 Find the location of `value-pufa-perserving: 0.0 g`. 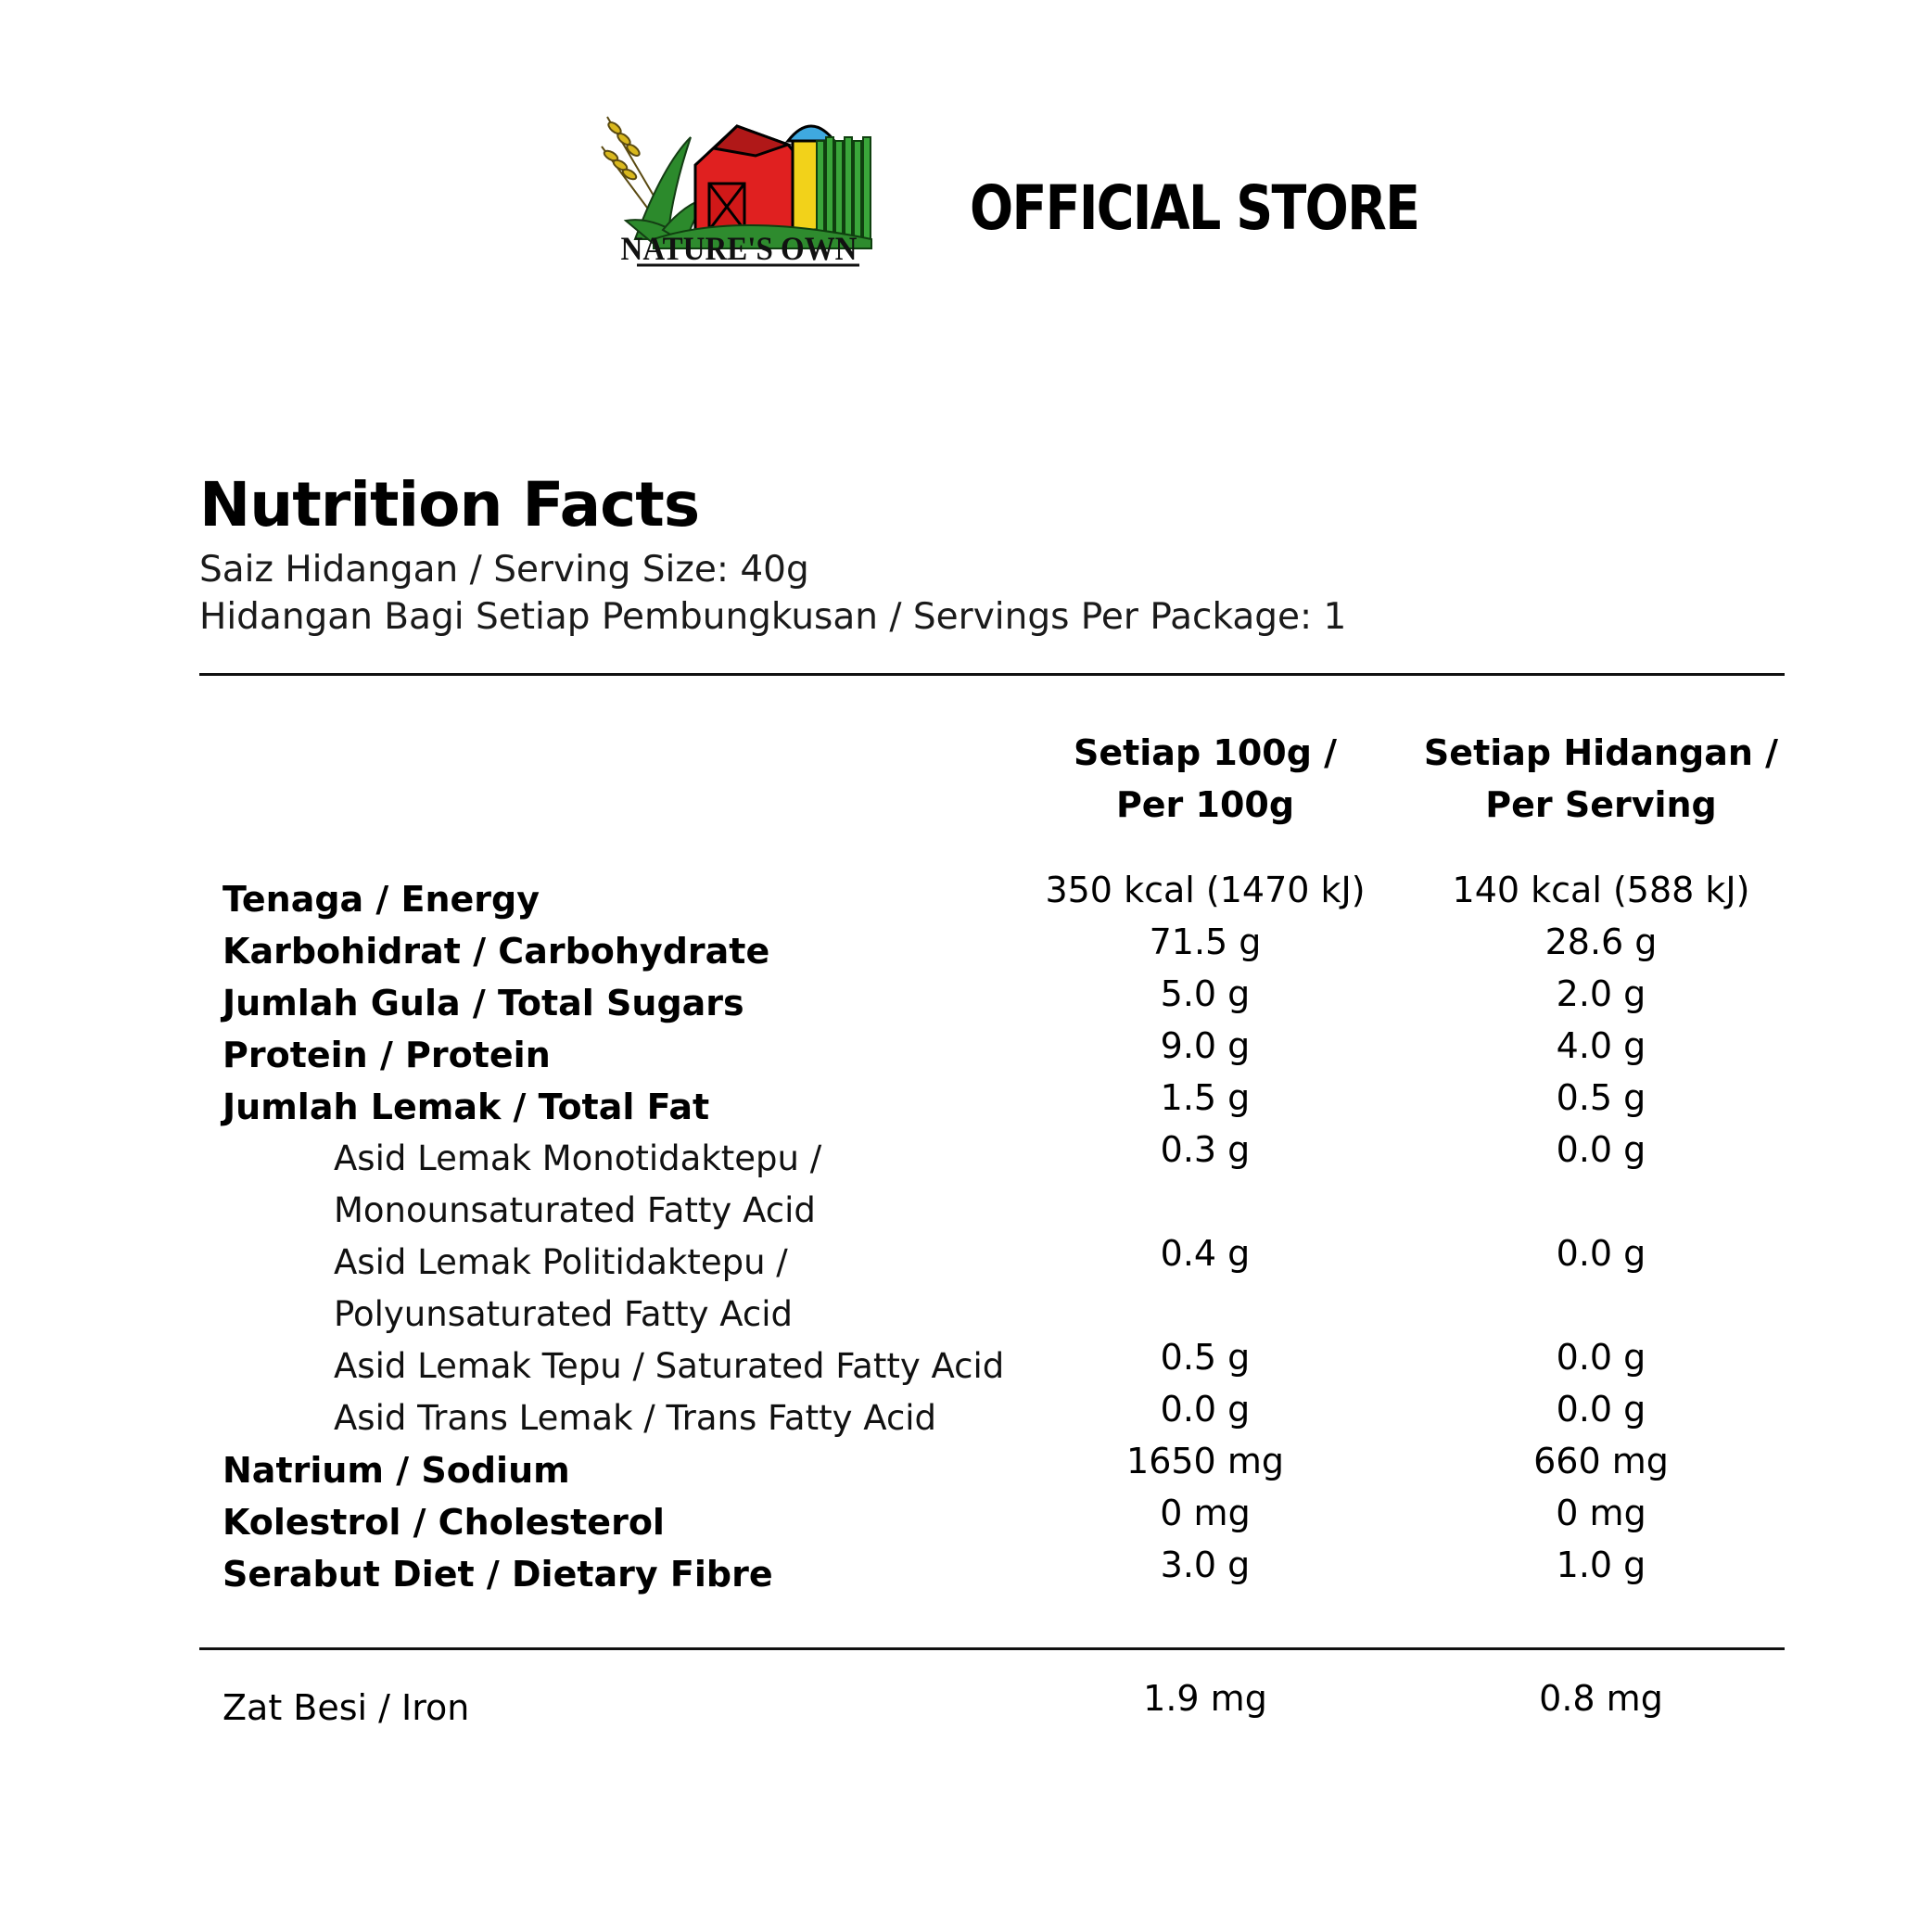

value-pufa-perserving: 0.0 g is located at coordinates (1601, 1253).